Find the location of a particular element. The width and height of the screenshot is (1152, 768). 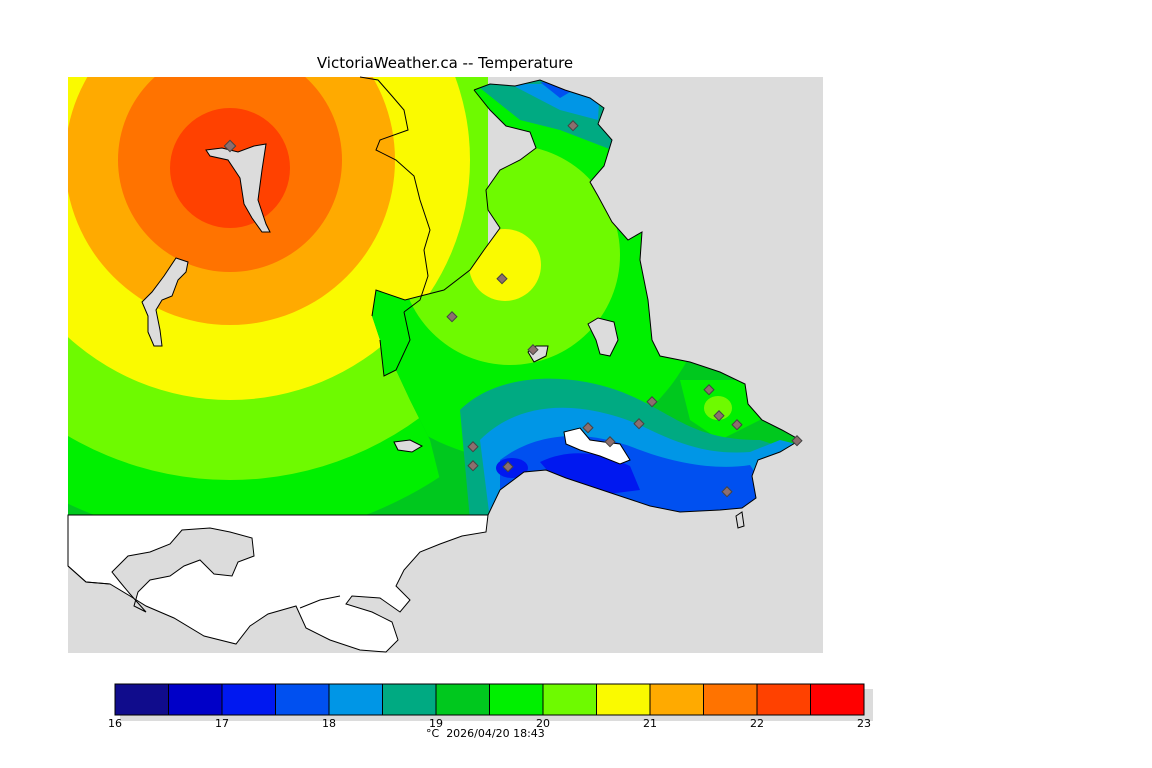

legend-tick-label: 23 is located at coordinates (864, 723).